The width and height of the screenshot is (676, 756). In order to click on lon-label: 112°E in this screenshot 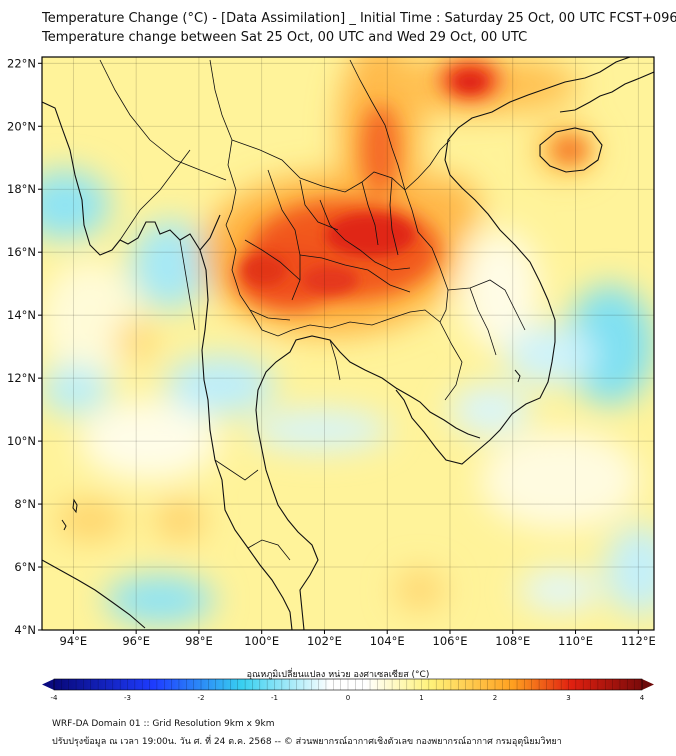, I will do `click(638, 641)`.